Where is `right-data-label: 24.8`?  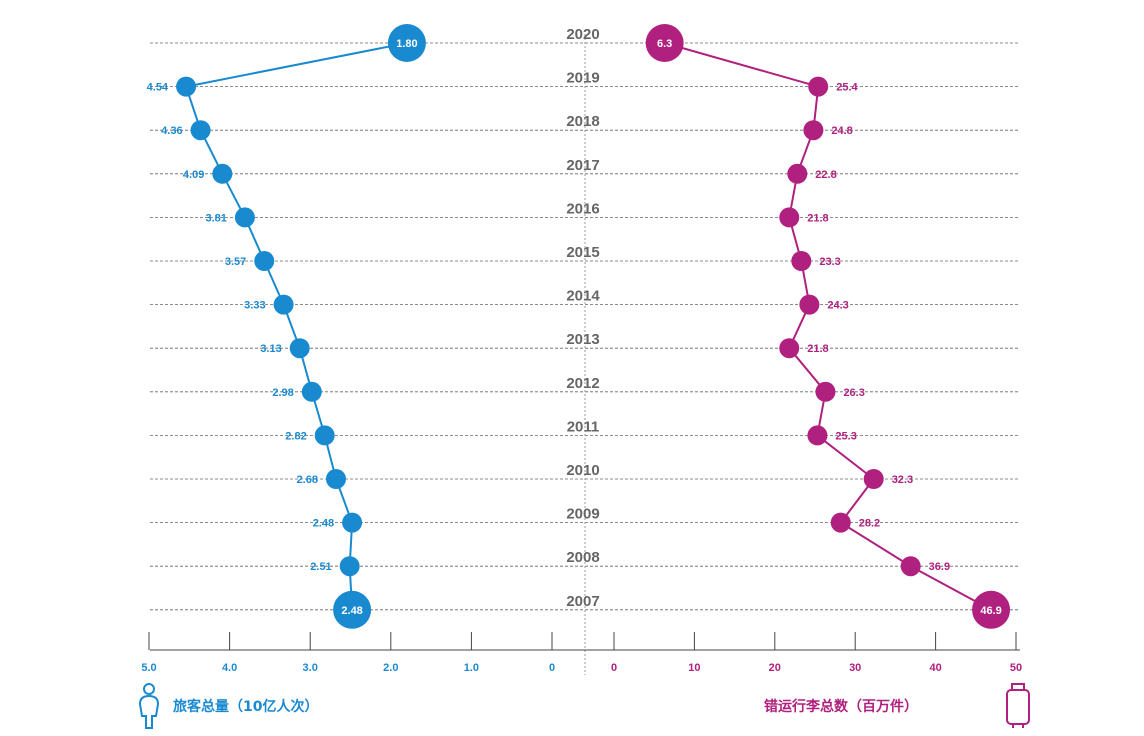
right-data-label: 24.8 is located at coordinates (841, 131).